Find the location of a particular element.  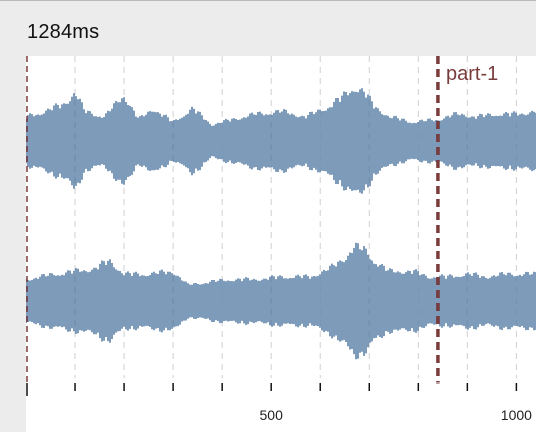

ruler-label: 500 is located at coordinates (272, 415).